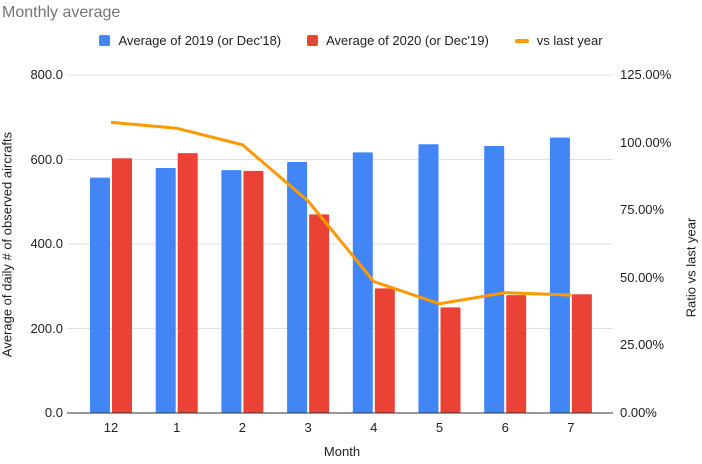 The width and height of the screenshot is (702, 464). I want to click on right-axis-tick-label: 25.00%, so click(642, 345).